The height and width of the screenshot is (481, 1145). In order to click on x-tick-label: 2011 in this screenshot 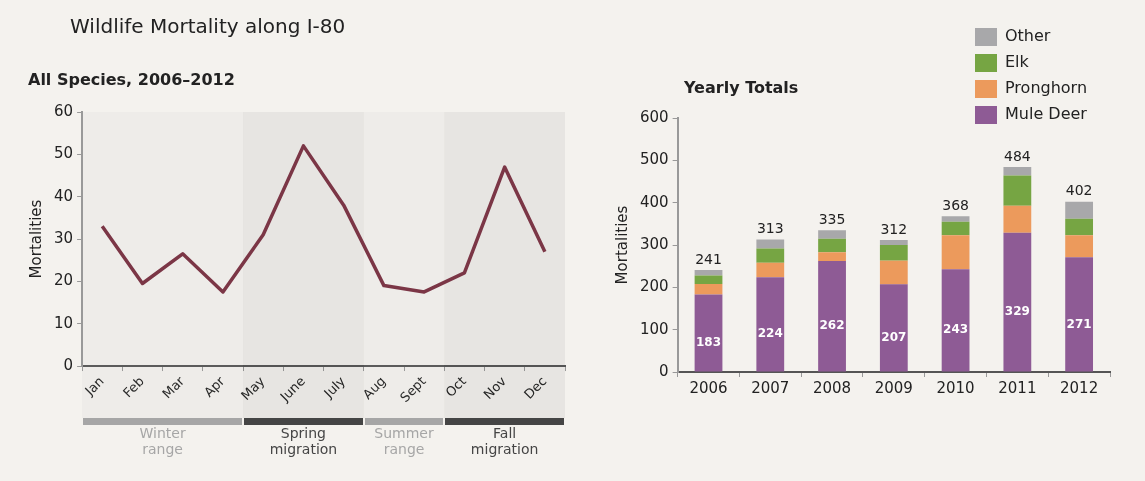, I will do `click(1017, 387)`.